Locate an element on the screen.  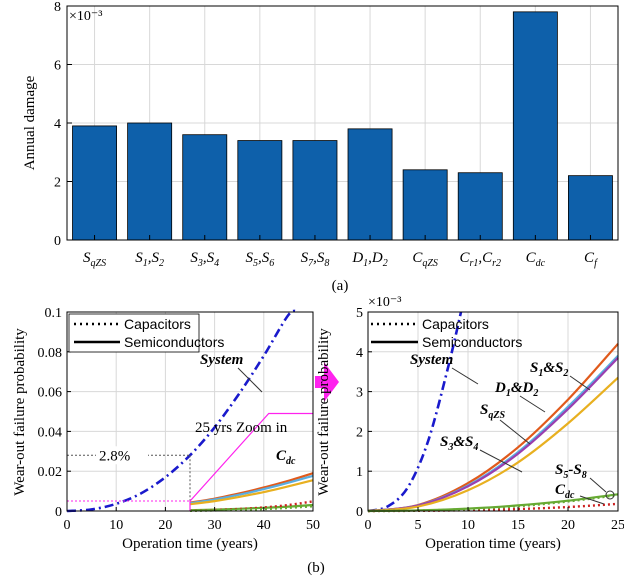
s5s8-label-main: S is located at coordinates (559, 470).